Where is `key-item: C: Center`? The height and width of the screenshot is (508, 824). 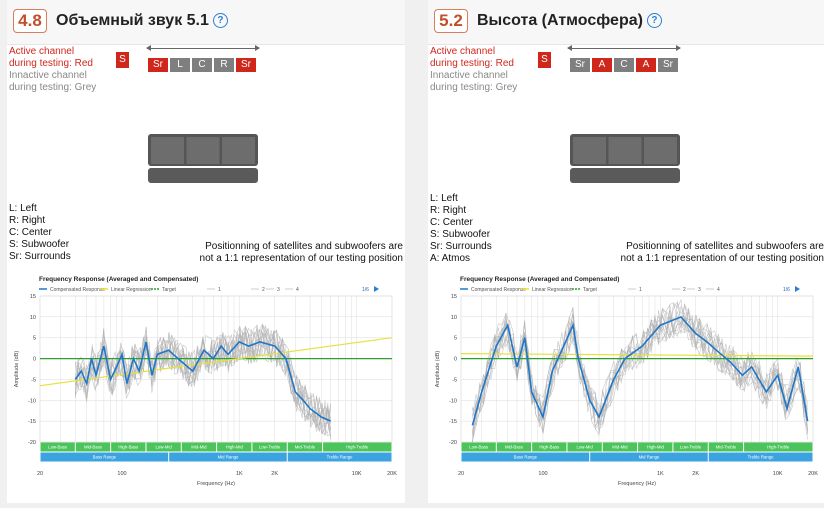
key-item: C: Center is located at coordinates (30, 232).